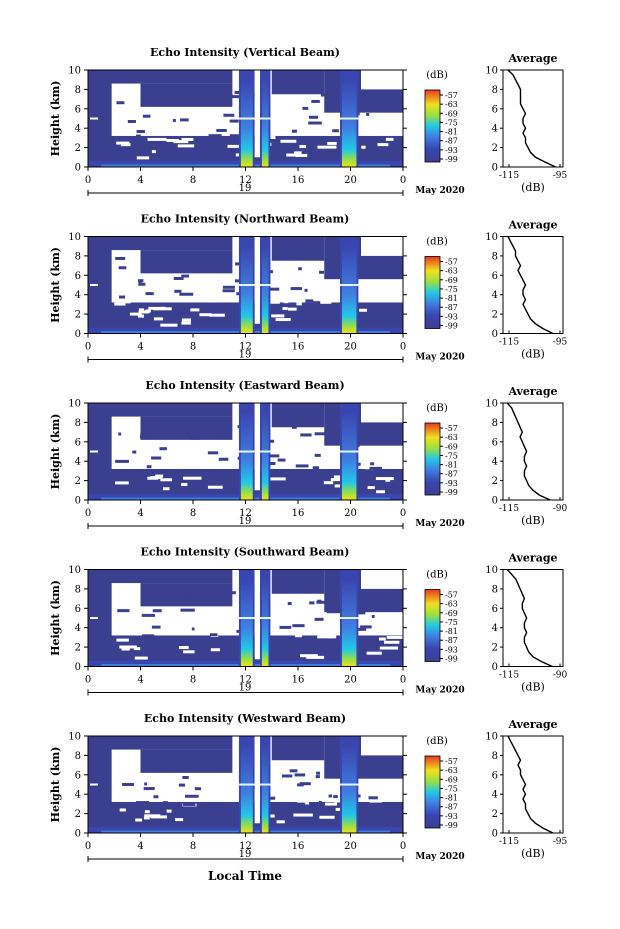  Describe the element at coordinates (509, 343) in the screenshot. I see `average-x-tick-label: -115` at that location.